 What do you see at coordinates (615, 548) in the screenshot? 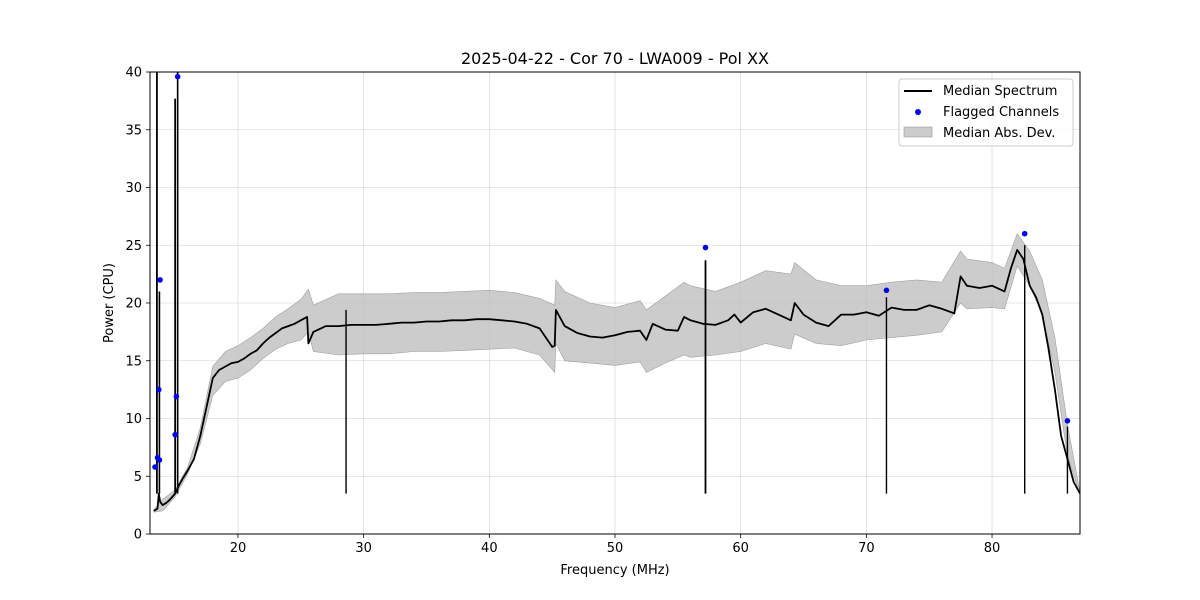
I see `x-tick-label: 50` at bounding box center [615, 548].